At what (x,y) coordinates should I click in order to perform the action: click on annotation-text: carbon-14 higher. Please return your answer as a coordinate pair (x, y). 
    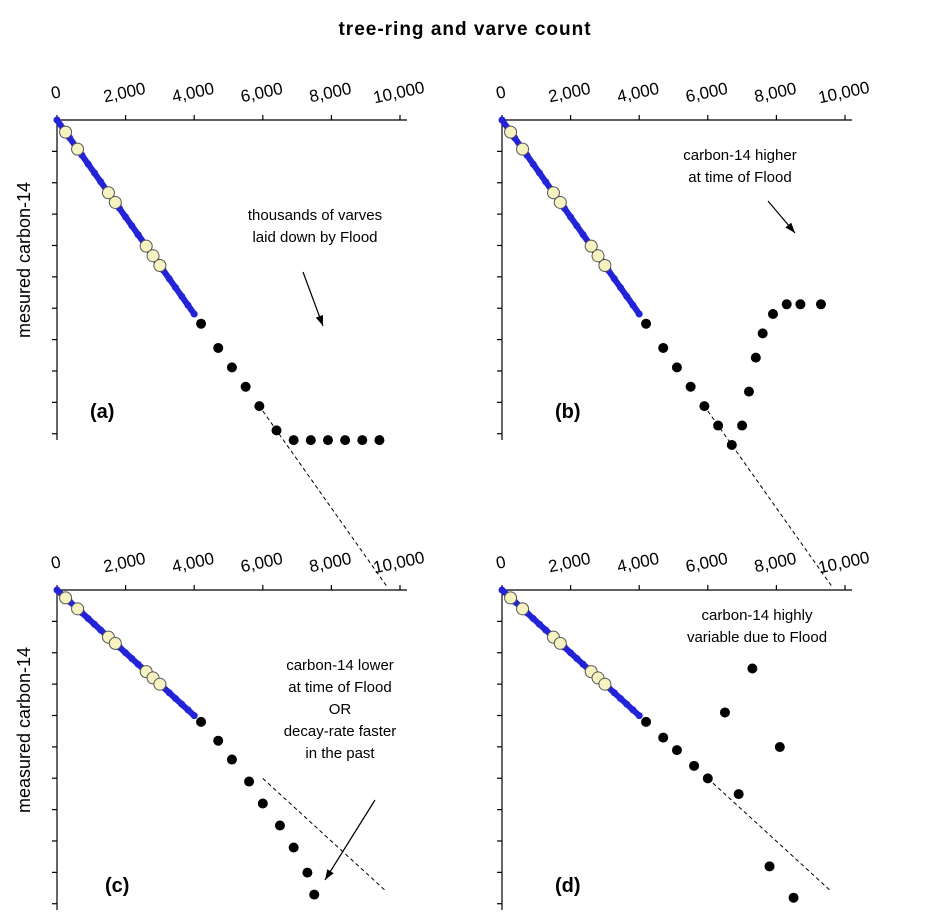
    Looking at the image, I should click on (739, 155).